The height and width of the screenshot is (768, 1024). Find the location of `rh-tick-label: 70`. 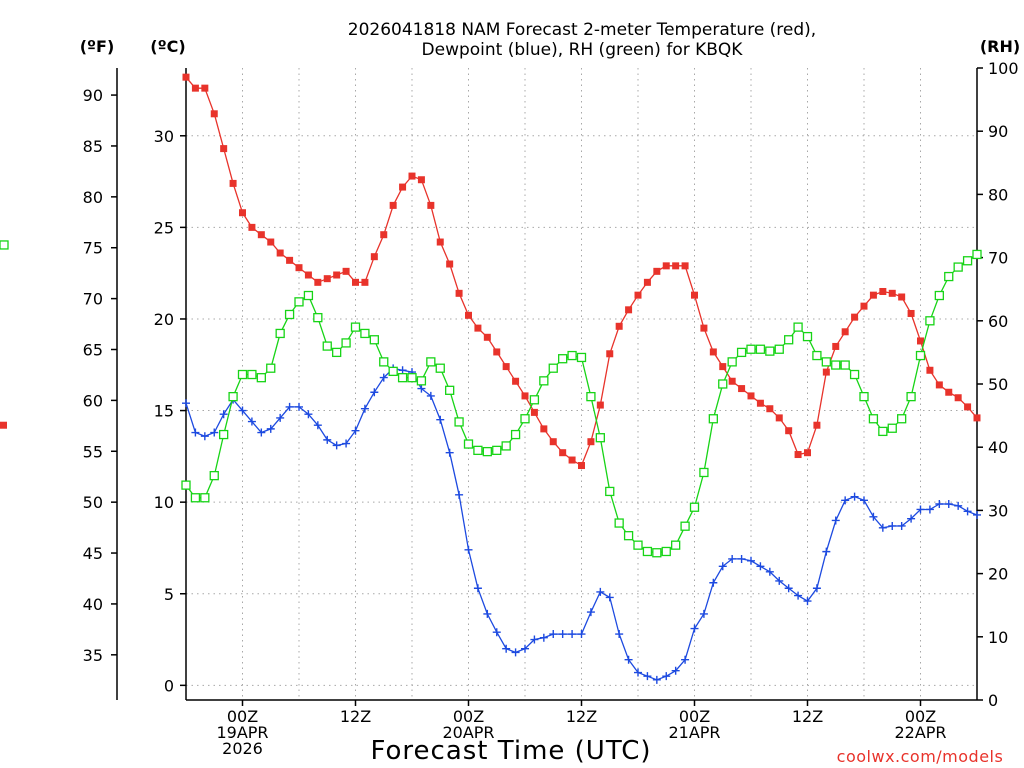

rh-tick-label: 70 is located at coordinates (998, 258).